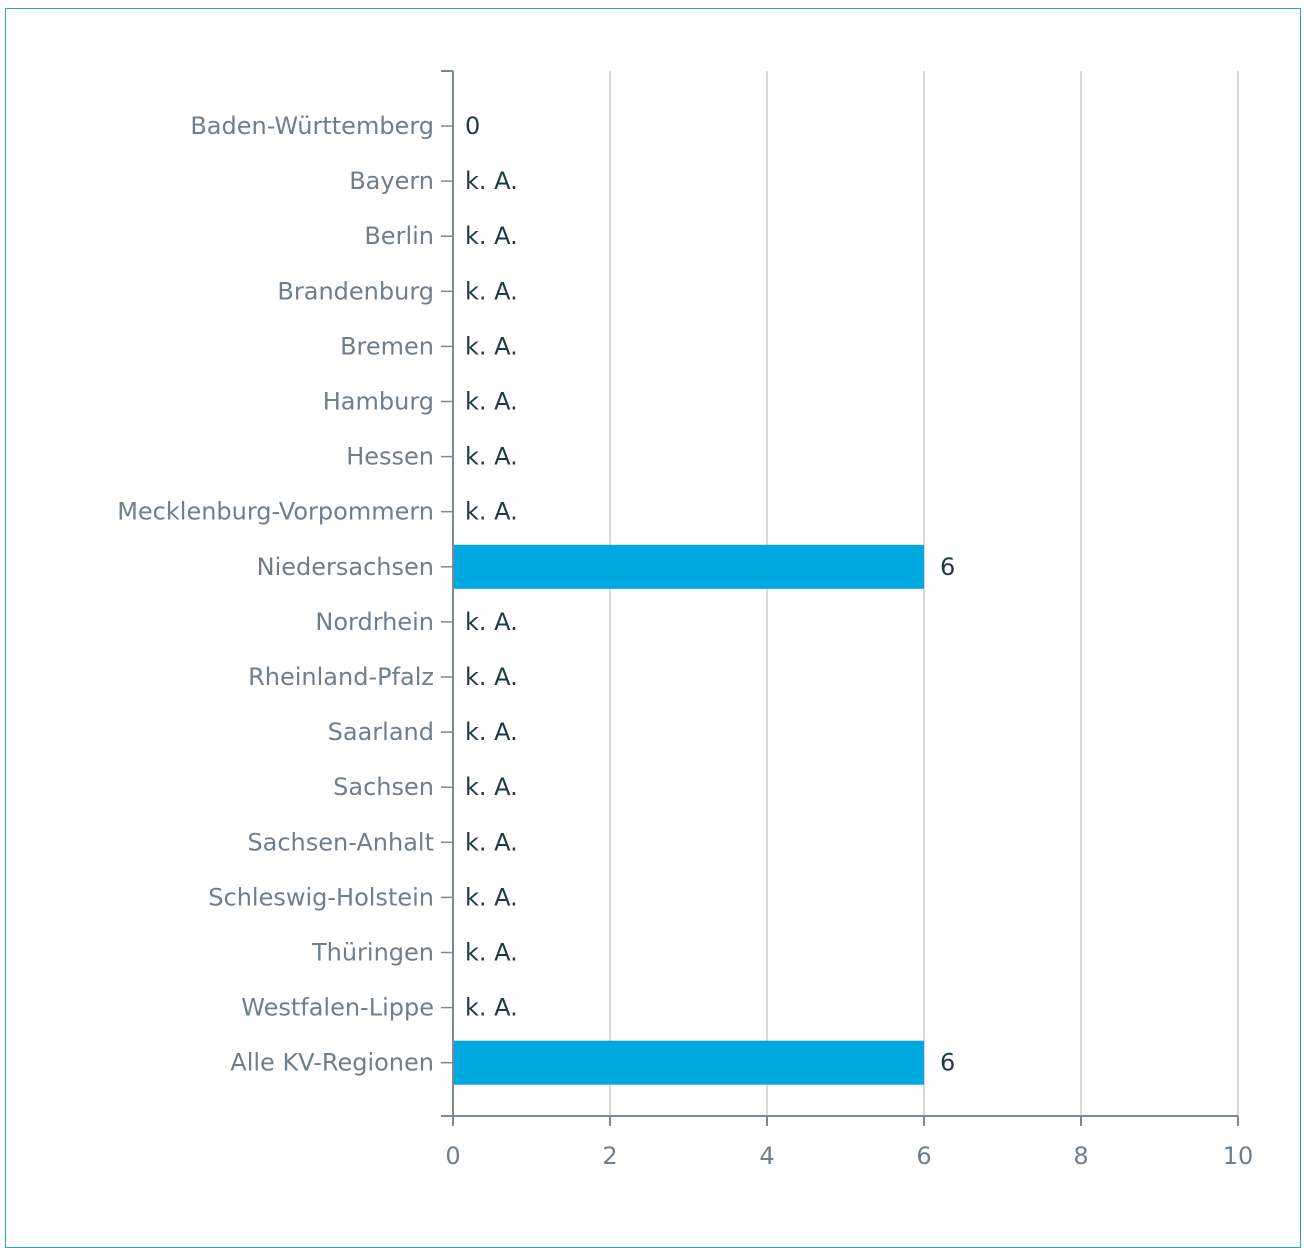 Image resolution: width=1304 pixels, height=1248 pixels. Describe the element at coordinates (332, 1063) in the screenshot. I see `category-label: Alle KV-Regionen` at that location.